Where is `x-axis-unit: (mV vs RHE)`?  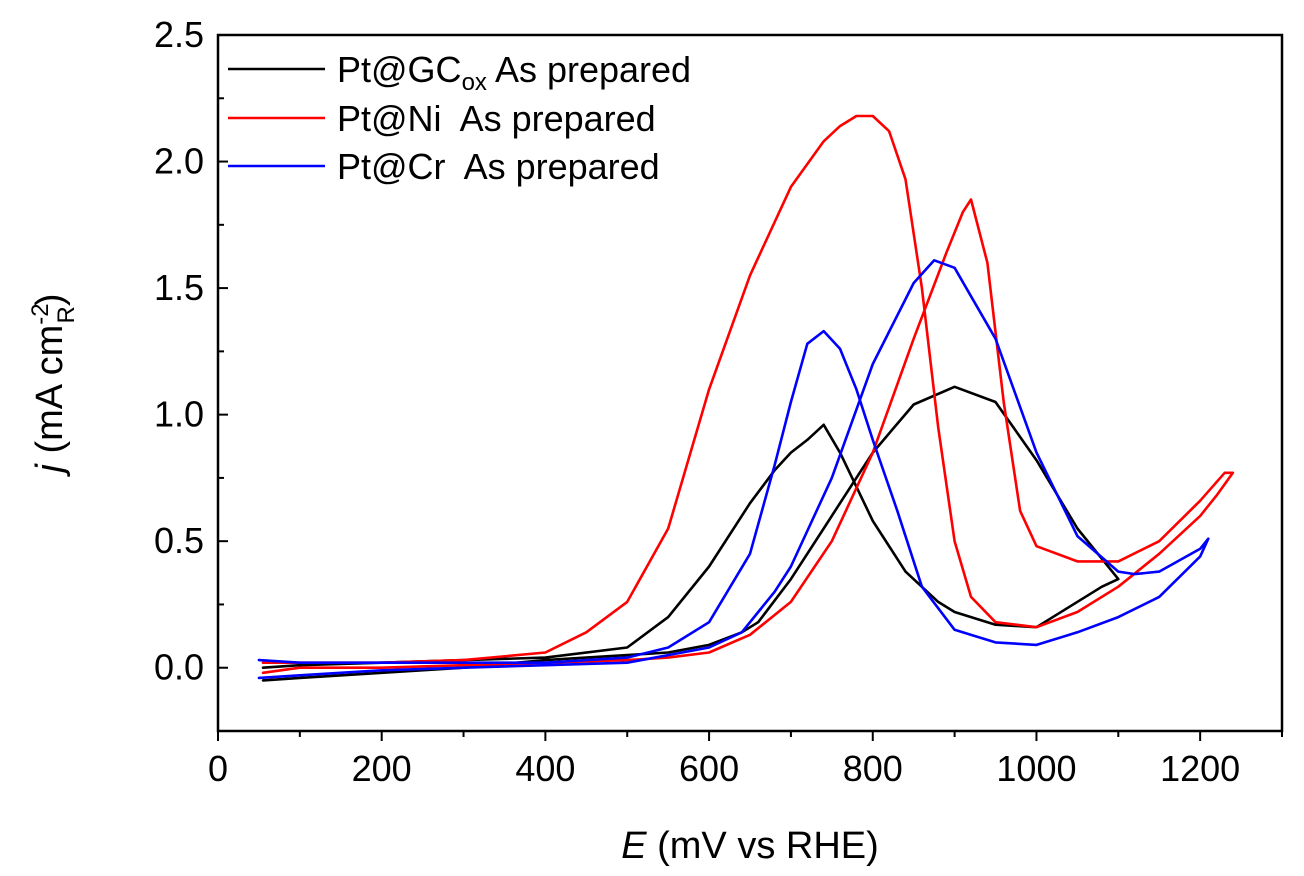 x-axis-unit: (mV vs RHE) is located at coordinates (763, 846).